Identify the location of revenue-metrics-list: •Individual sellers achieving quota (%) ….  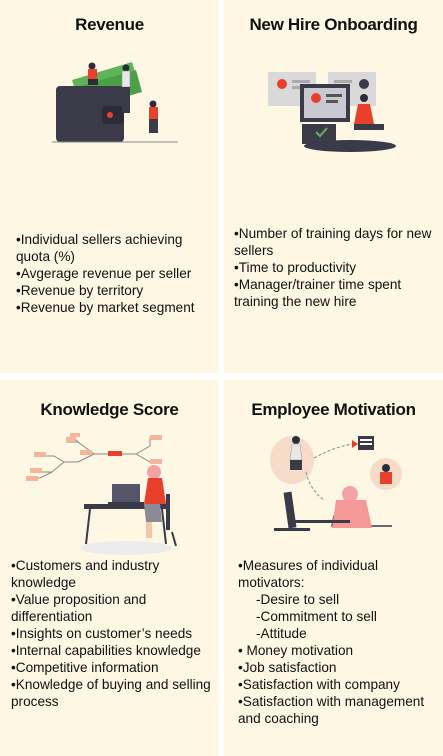
(114, 273).